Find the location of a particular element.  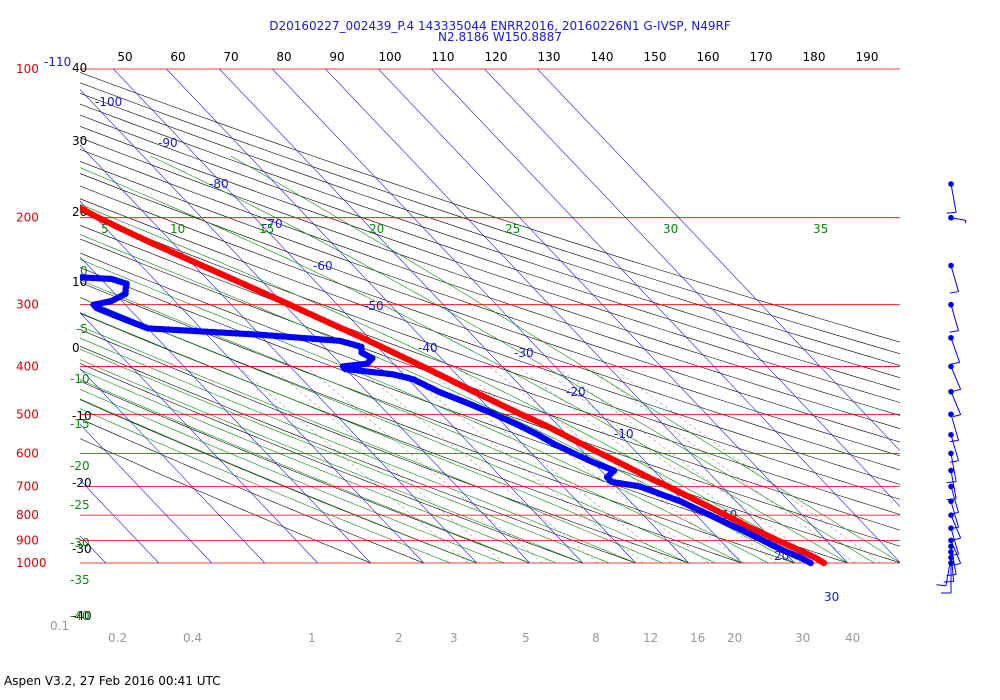

pressure-tick-label: 700 is located at coordinates (27, 486).